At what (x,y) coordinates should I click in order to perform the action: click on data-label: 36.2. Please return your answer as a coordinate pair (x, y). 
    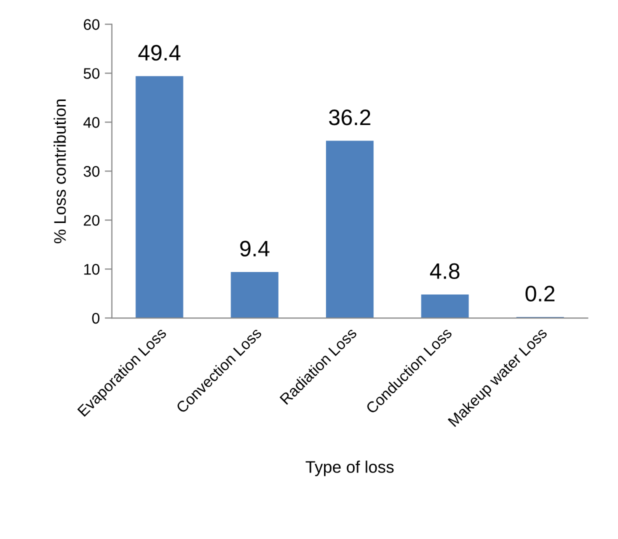
    Looking at the image, I should click on (349, 118).